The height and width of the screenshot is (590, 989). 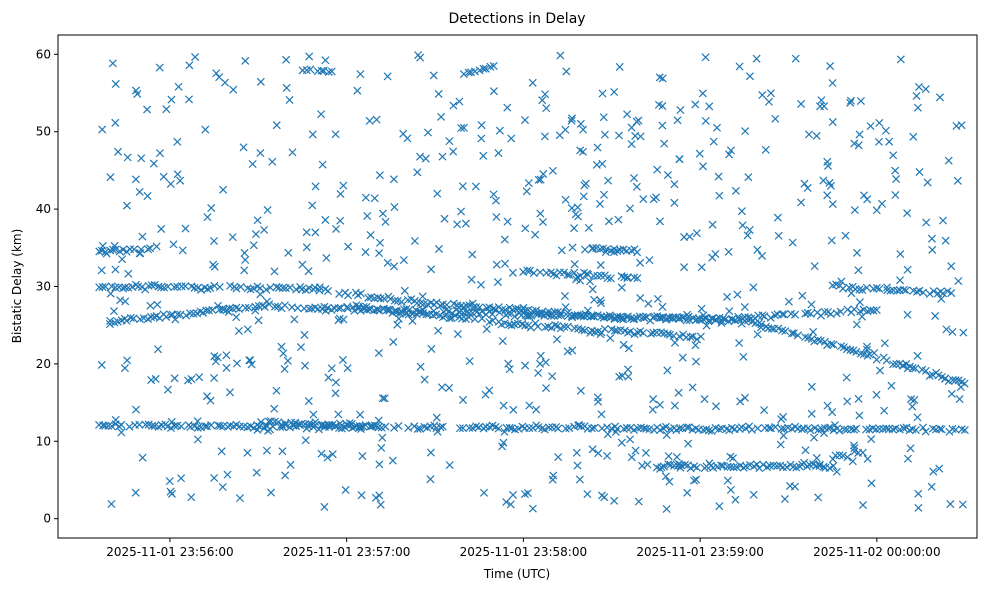 I want to click on x-tick-label: 2025-11-02 00:00:00, so click(x=876, y=552).